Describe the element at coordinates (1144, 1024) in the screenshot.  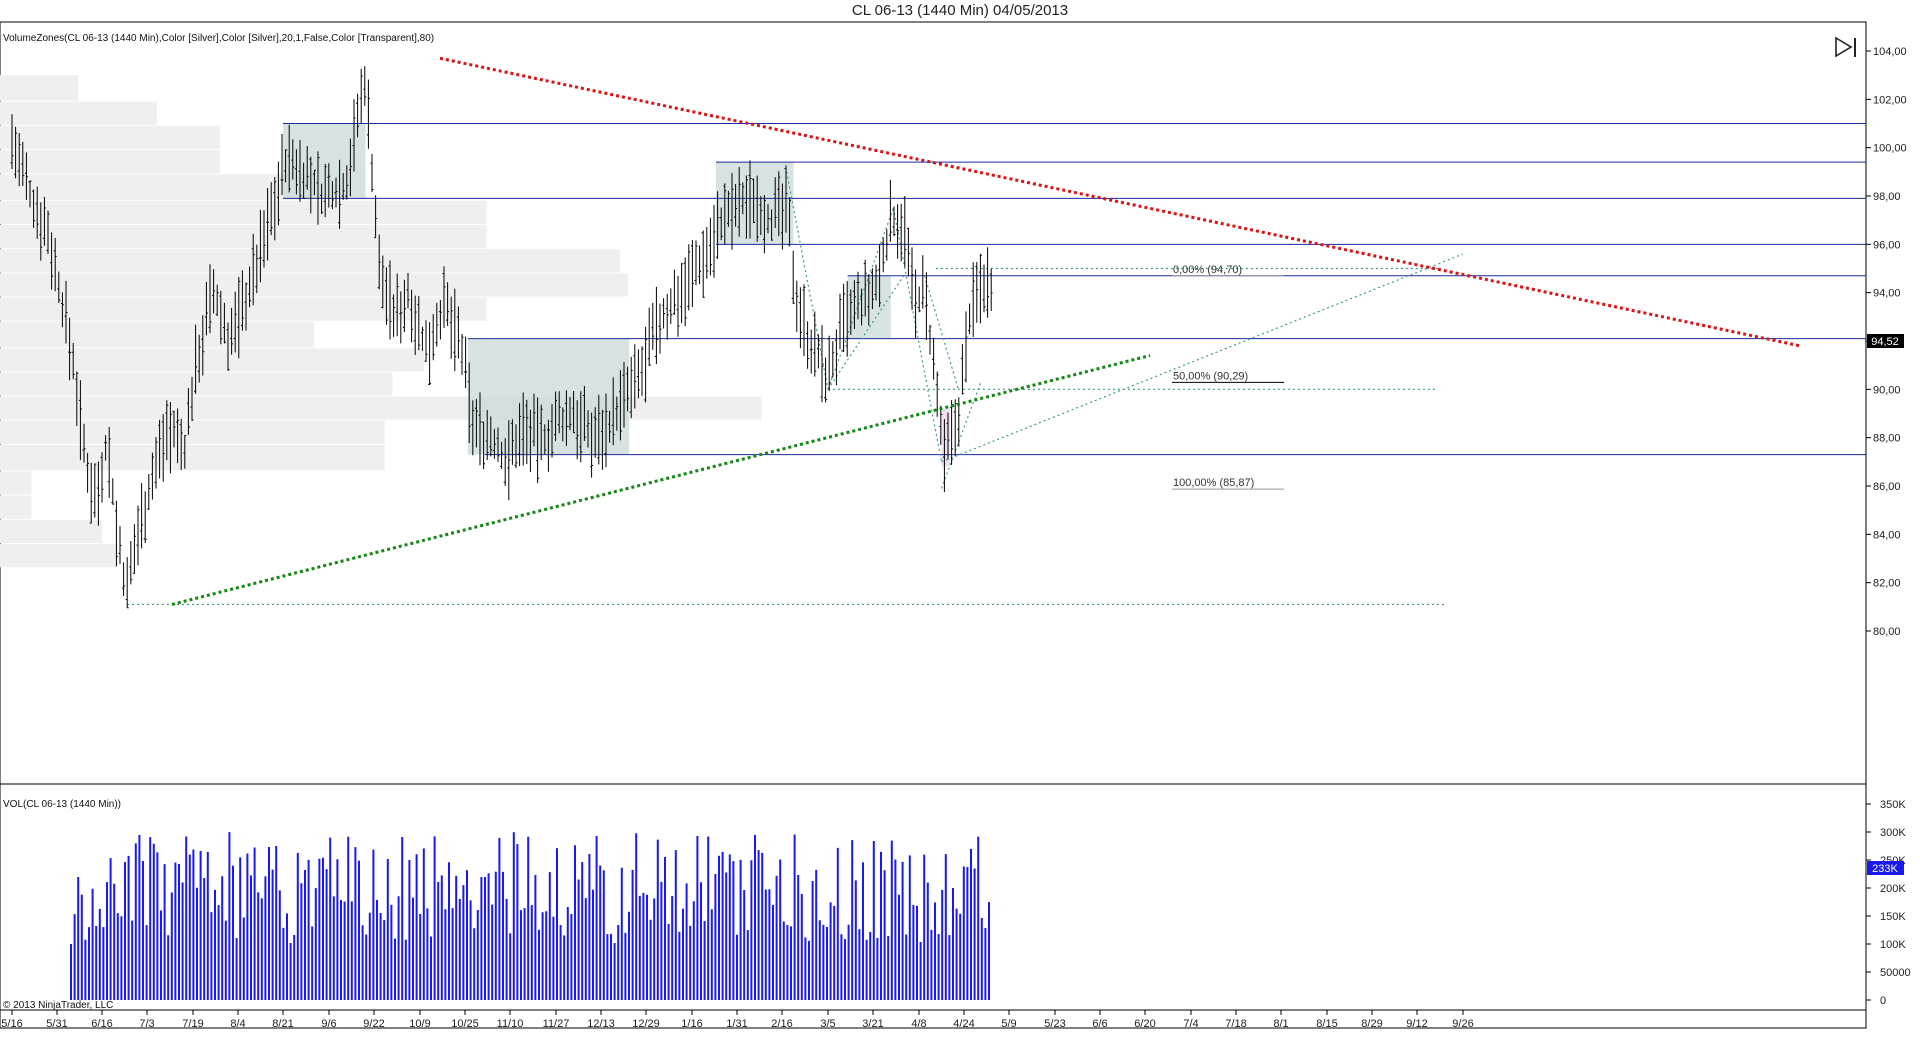
I see `time-tick-label: 6/20` at that location.